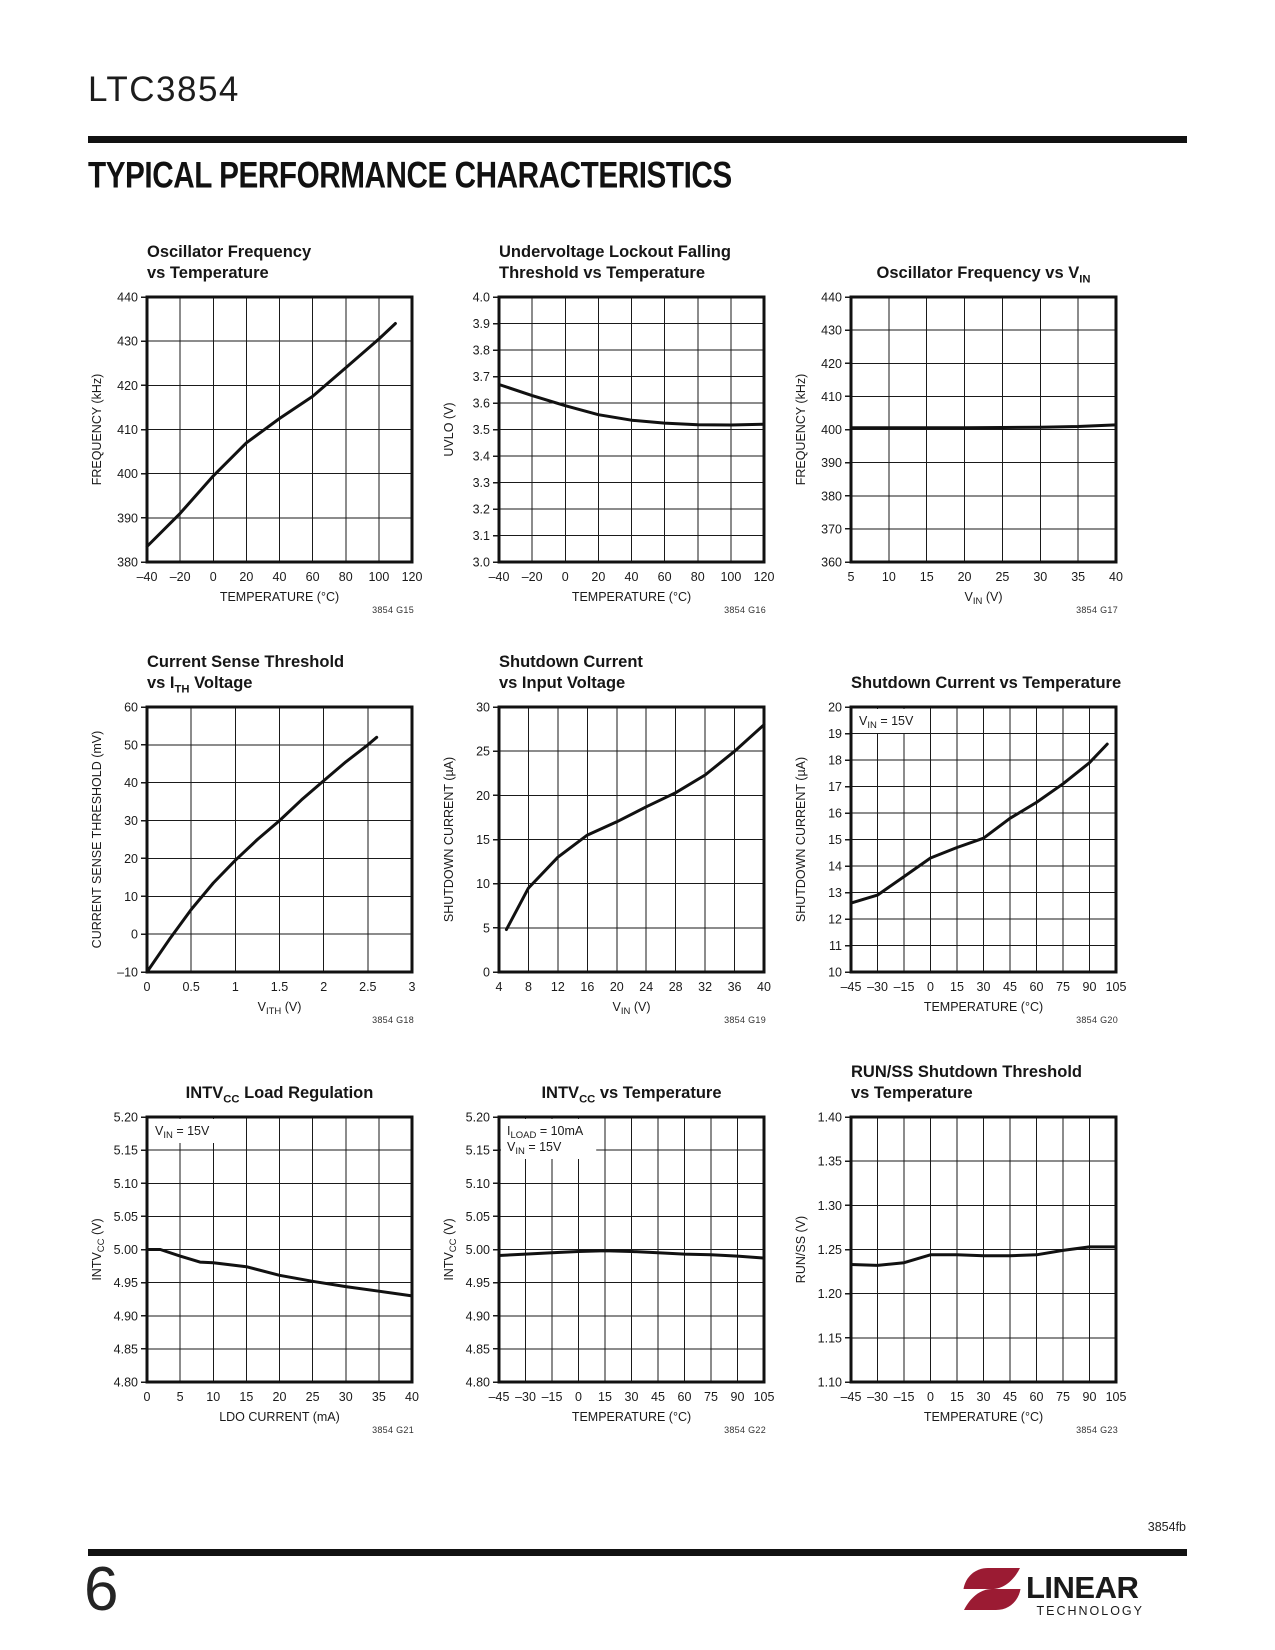 The width and height of the screenshot is (1275, 1650). What do you see at coordinates (1116, 577) in the screenshot?
I see `svg-text: 40` at bounding box center [1116, 577].